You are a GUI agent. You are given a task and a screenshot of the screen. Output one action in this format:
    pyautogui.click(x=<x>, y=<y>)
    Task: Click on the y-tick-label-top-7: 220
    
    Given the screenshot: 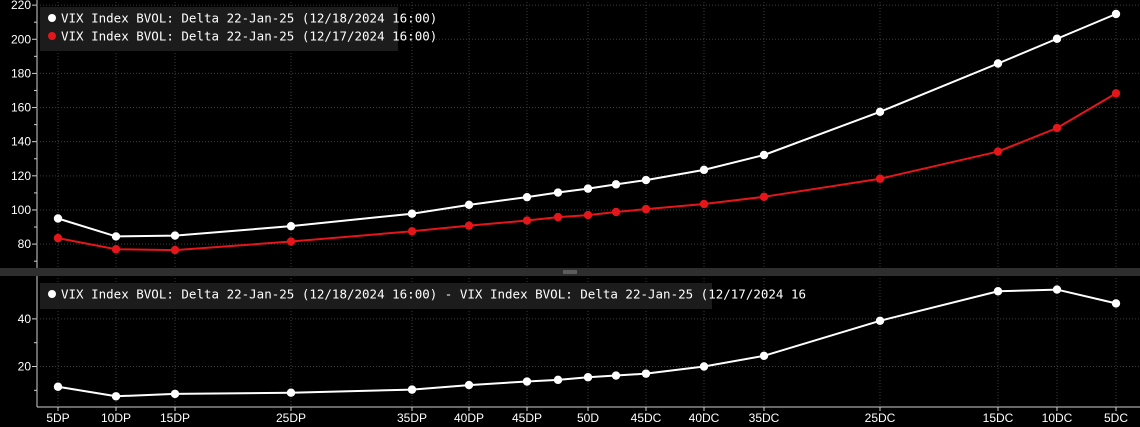 What is the action you would take?
    pyautogui.click(x=21, y=6)
    